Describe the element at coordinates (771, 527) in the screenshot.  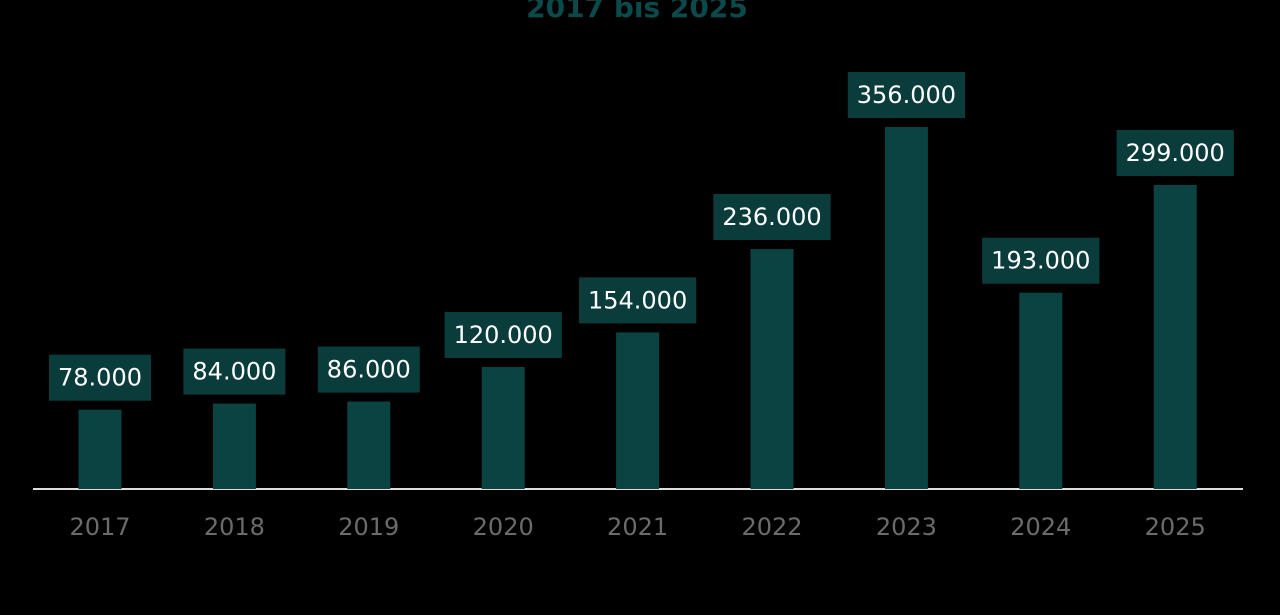
I see `x-tick-label: 2022` at that location.